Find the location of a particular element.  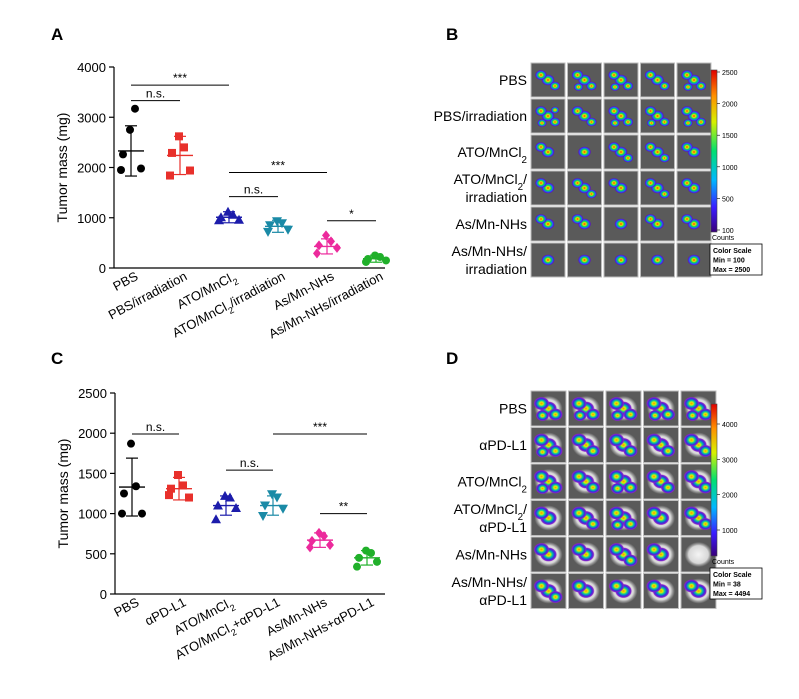

row-label: irradiation is located at coordinates (496, 269).